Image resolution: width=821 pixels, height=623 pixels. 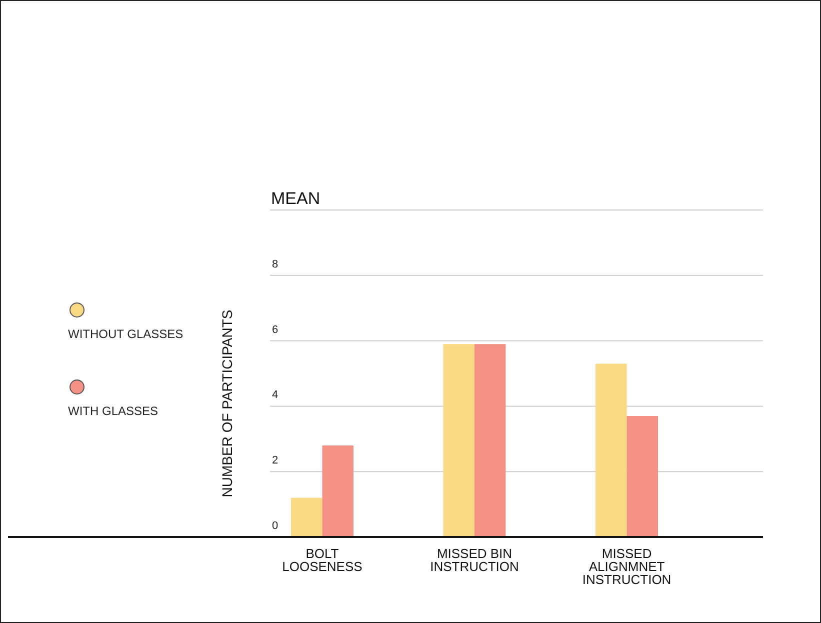 What do you see at coordinates (275, 460) in the screenshot?
I see `y-tick-label: 2` at bounding box center [275, 460].